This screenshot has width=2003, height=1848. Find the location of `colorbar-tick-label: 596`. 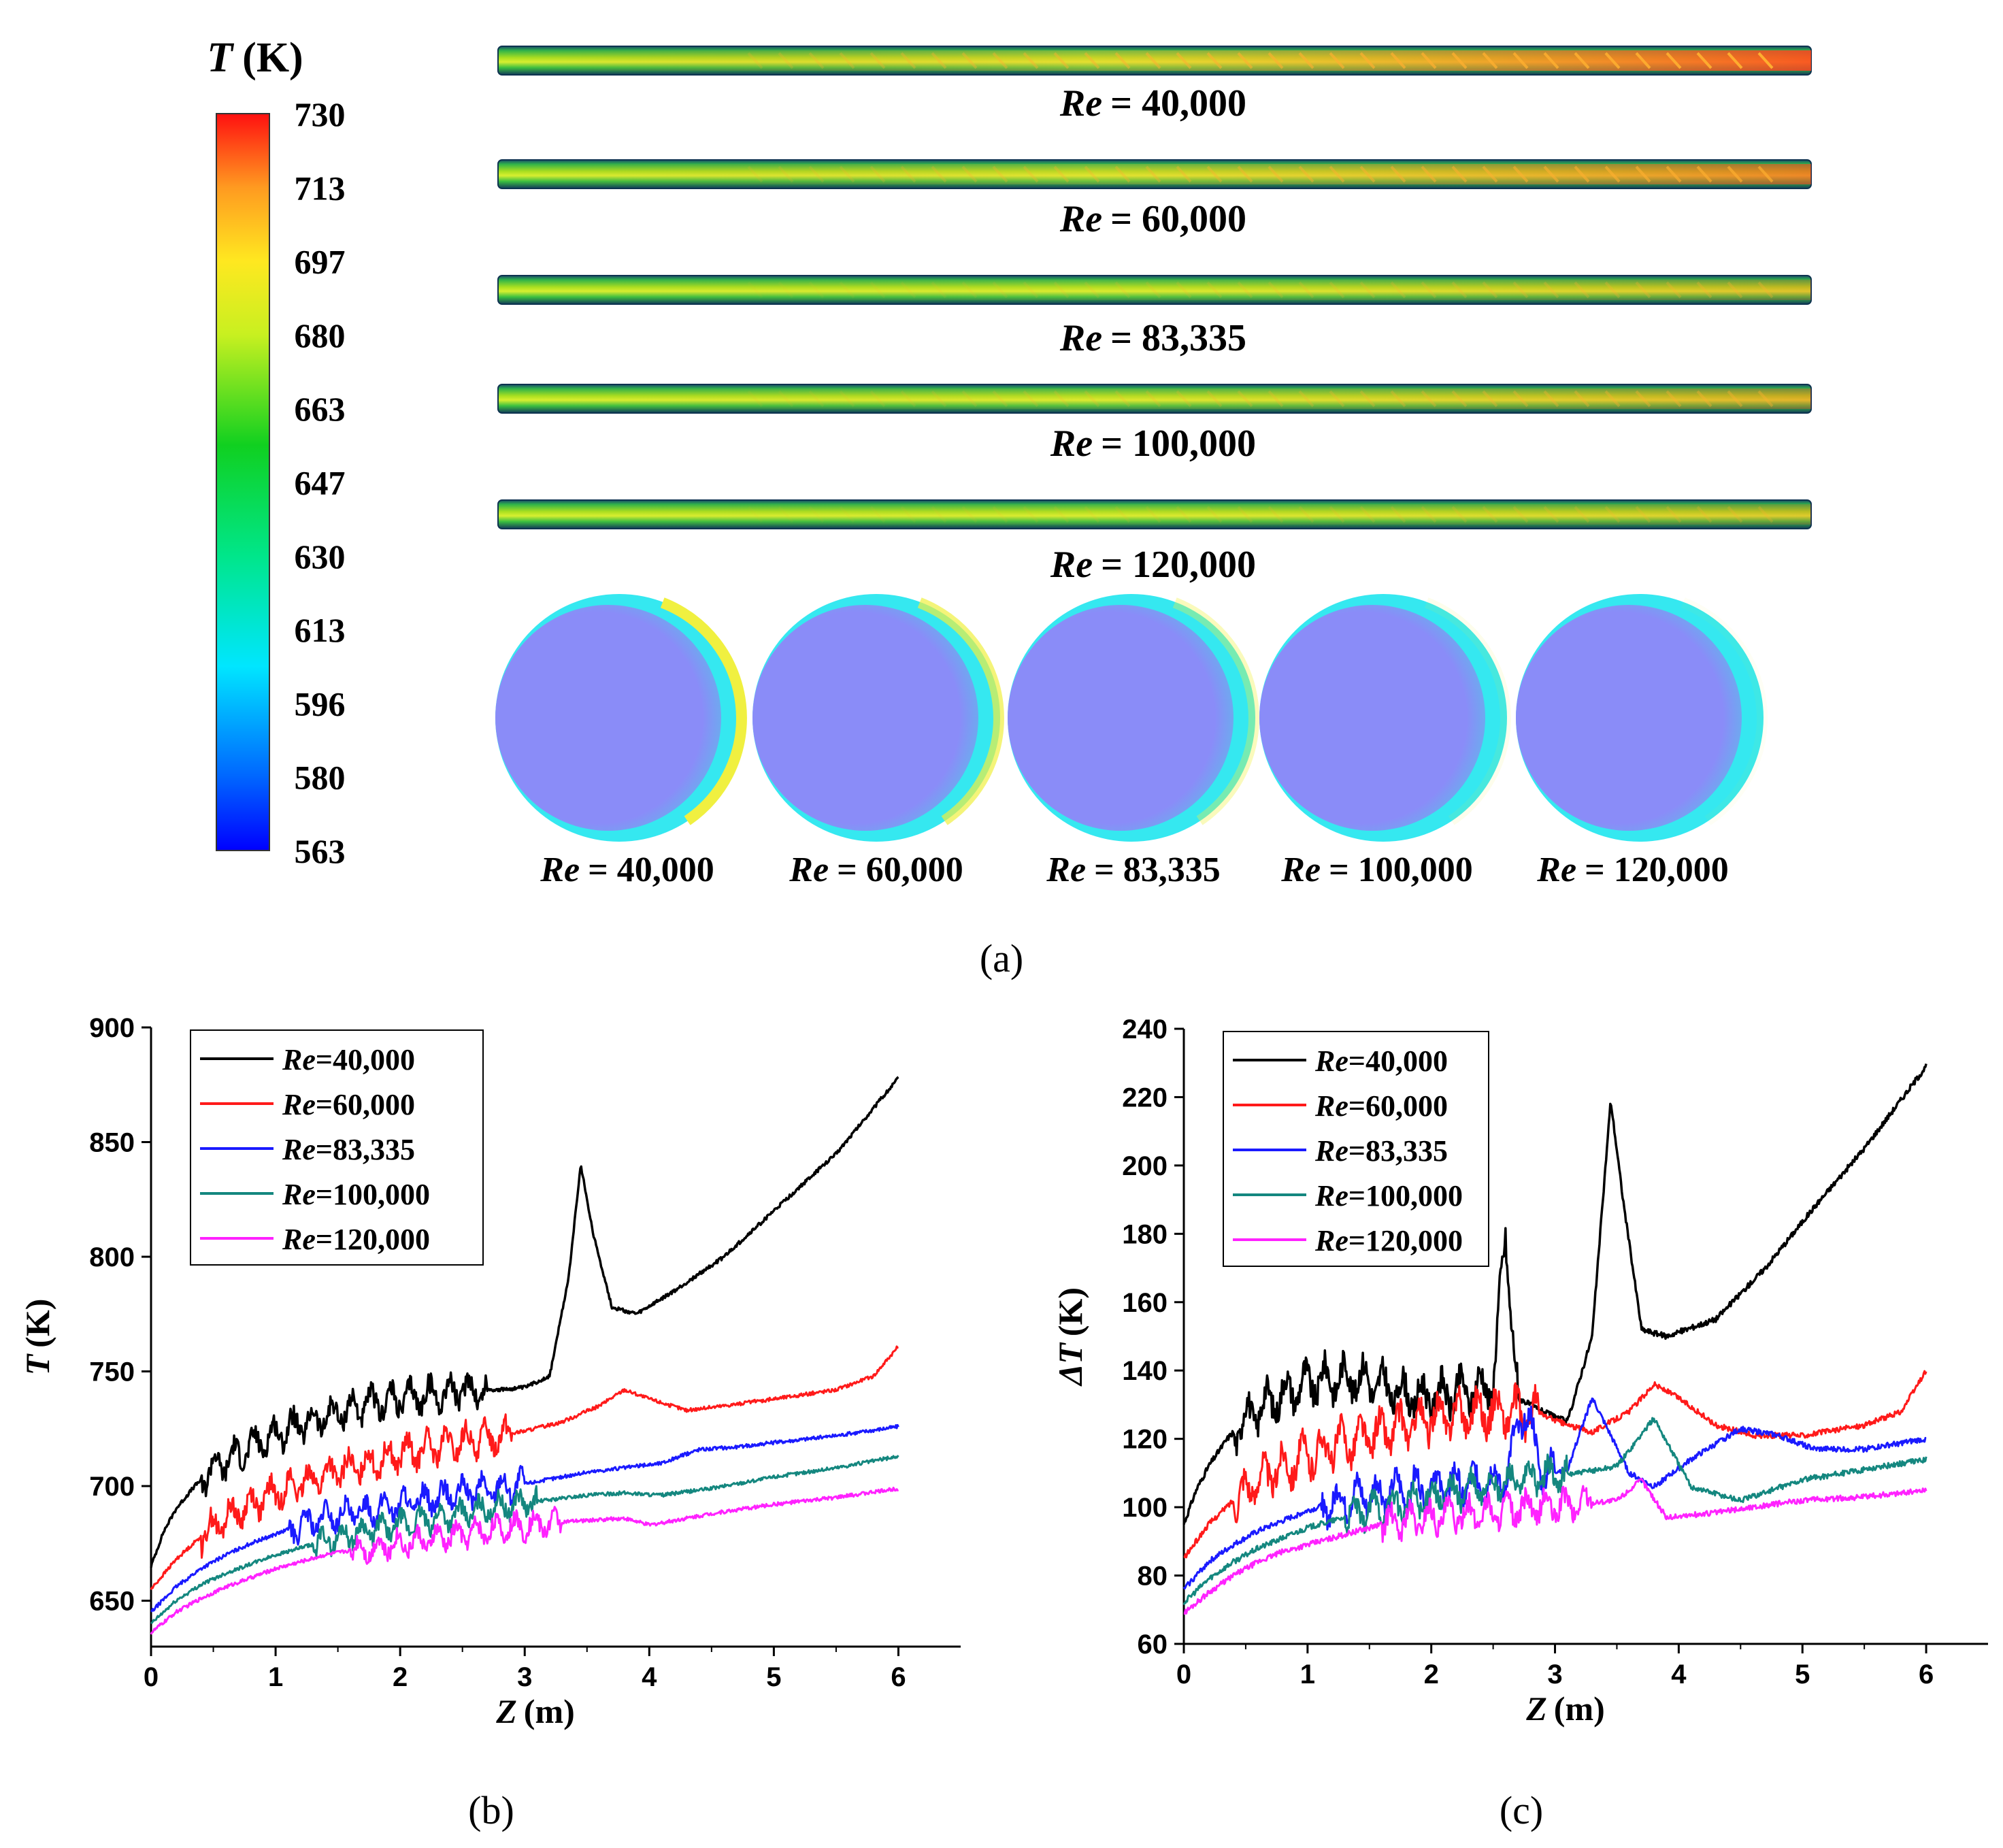

colorbar-tick-label: 596 is located at coordinates (320, 704).